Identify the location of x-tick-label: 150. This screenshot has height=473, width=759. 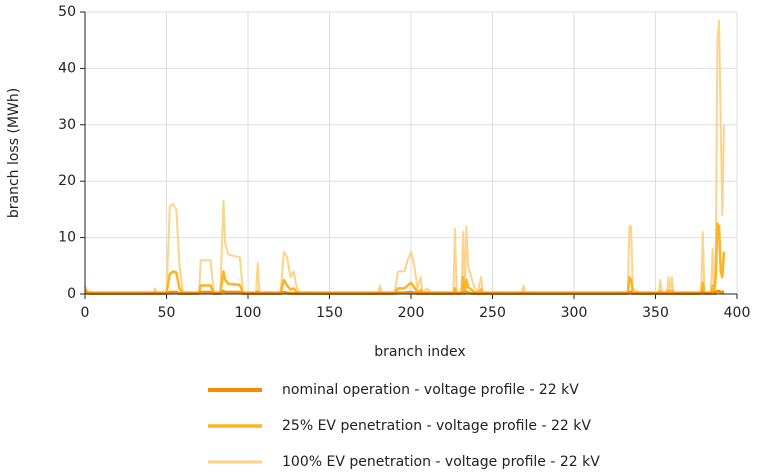
(329, 313).